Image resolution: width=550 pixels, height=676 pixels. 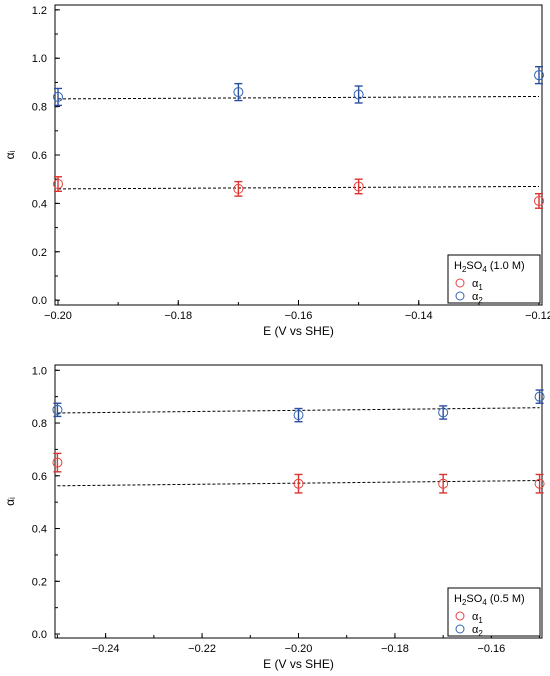 I want to click on fit-lines, so click(x=298, y=142).